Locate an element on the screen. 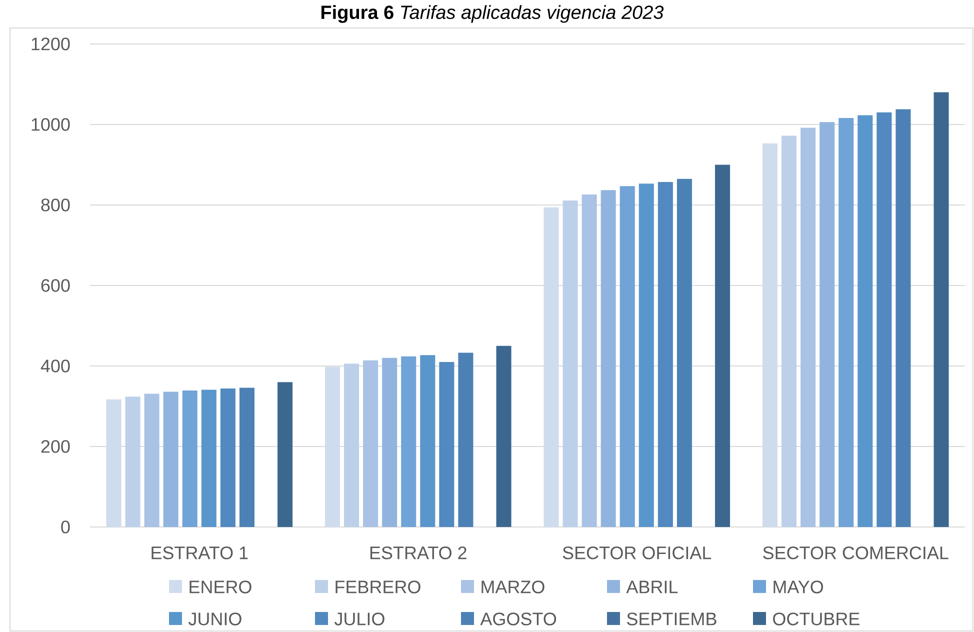  y-tick-label: 0 is located at coordinates (65, 527).